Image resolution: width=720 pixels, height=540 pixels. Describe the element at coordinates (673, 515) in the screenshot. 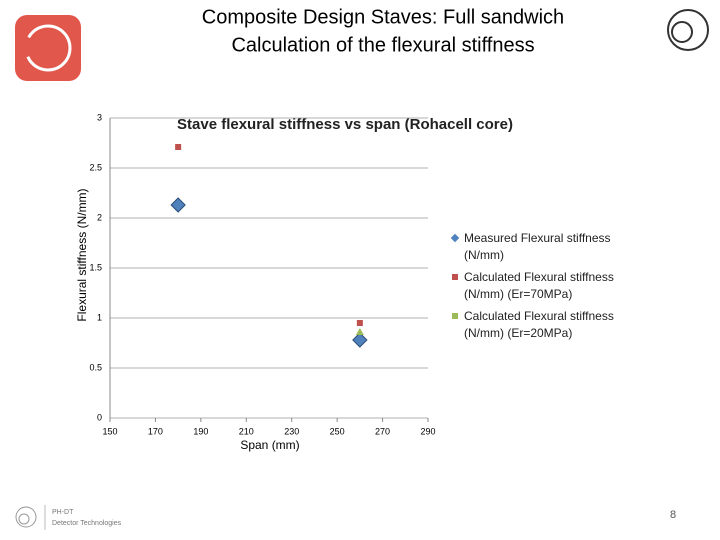

I see `page-number: 8` at that location.